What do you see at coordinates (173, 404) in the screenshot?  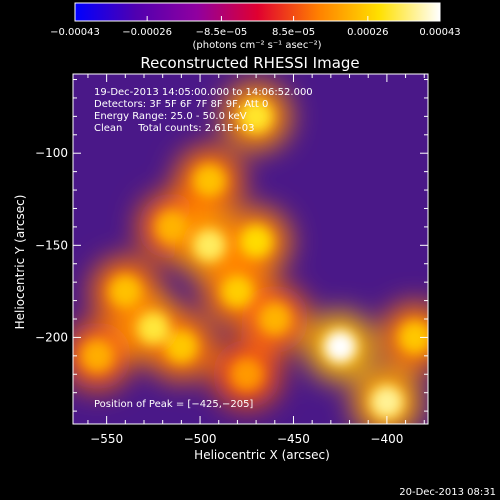 I see `peak-position-label: Position of Peak = [−425,−205]` at bounding box center [173, 404].